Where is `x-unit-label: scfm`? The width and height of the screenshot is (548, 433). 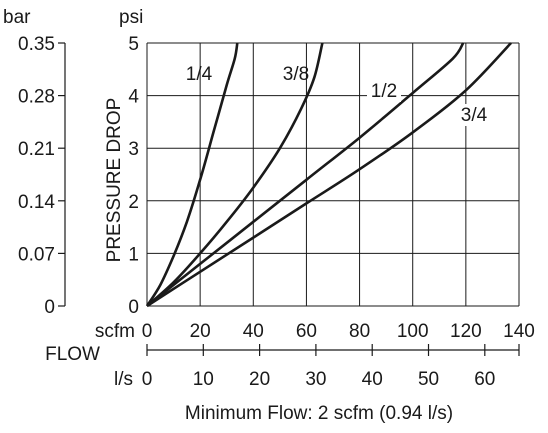 x-unit-label: scfm is located at coordinates (115, 331).